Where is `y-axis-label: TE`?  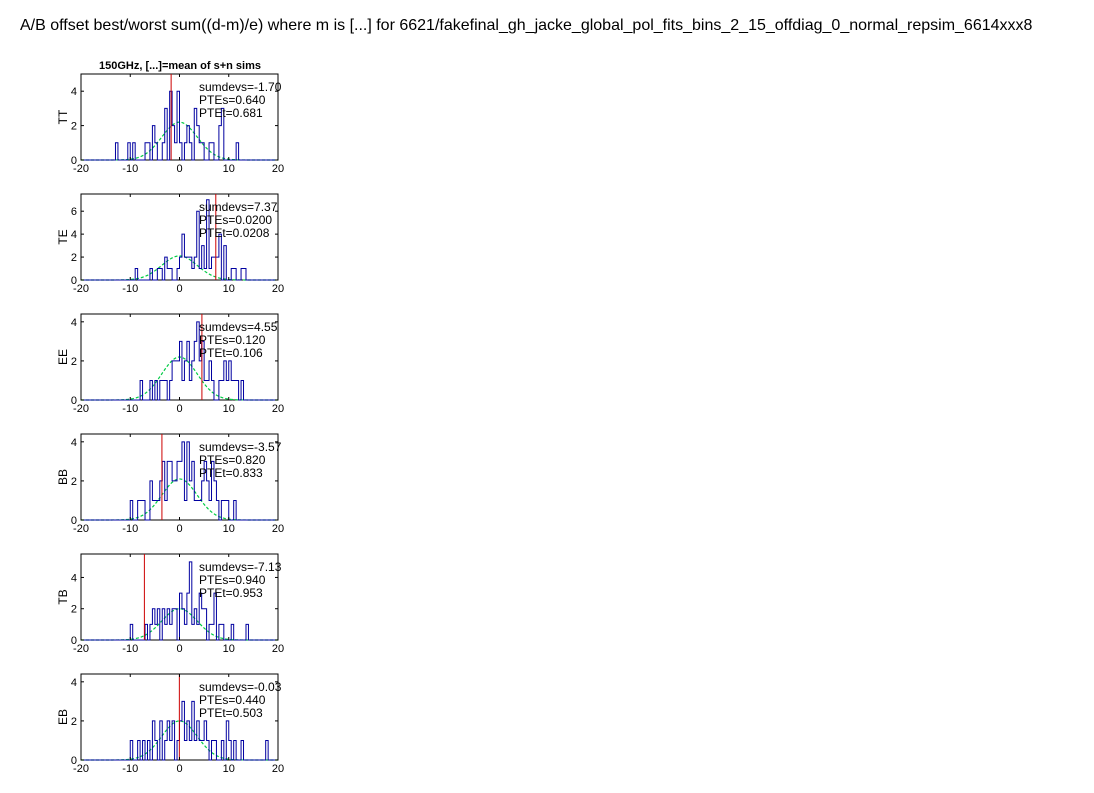
y-axis-label: TE is located at coordinates (63, 236).